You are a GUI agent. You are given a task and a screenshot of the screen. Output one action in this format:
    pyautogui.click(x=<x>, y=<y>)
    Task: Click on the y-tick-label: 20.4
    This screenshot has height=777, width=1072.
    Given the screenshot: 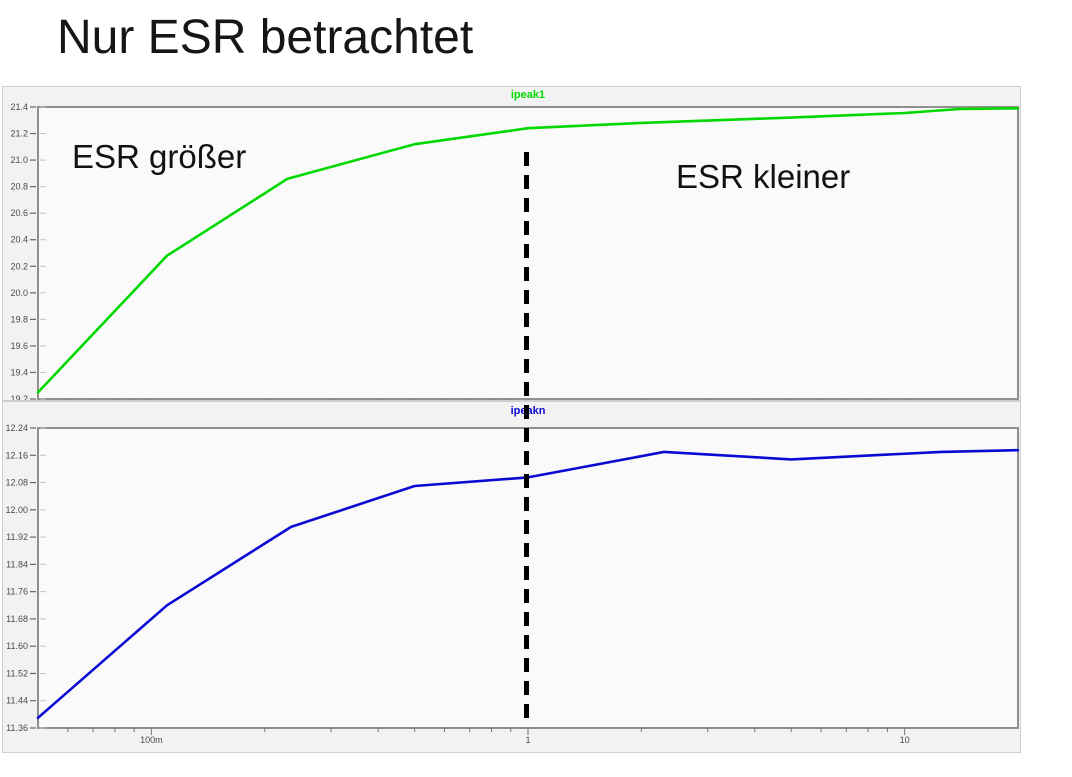 What is the action you would take?
    pyautogui.click(x=19, y=240)
    